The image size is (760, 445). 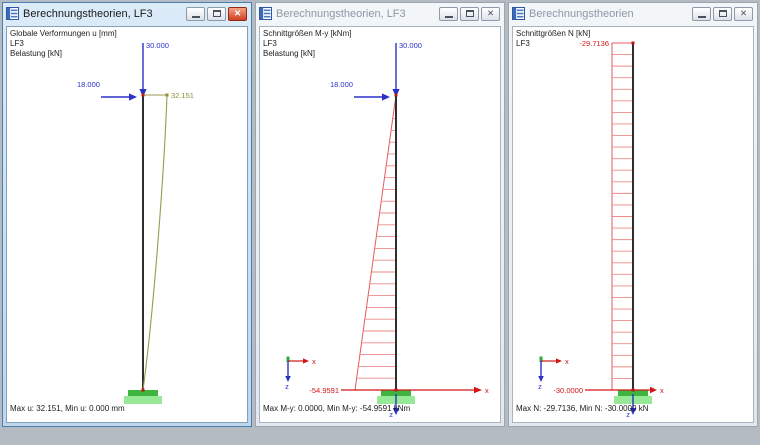 I want to click on deformation-value-label: 32.151, so click(x=182, y=95).